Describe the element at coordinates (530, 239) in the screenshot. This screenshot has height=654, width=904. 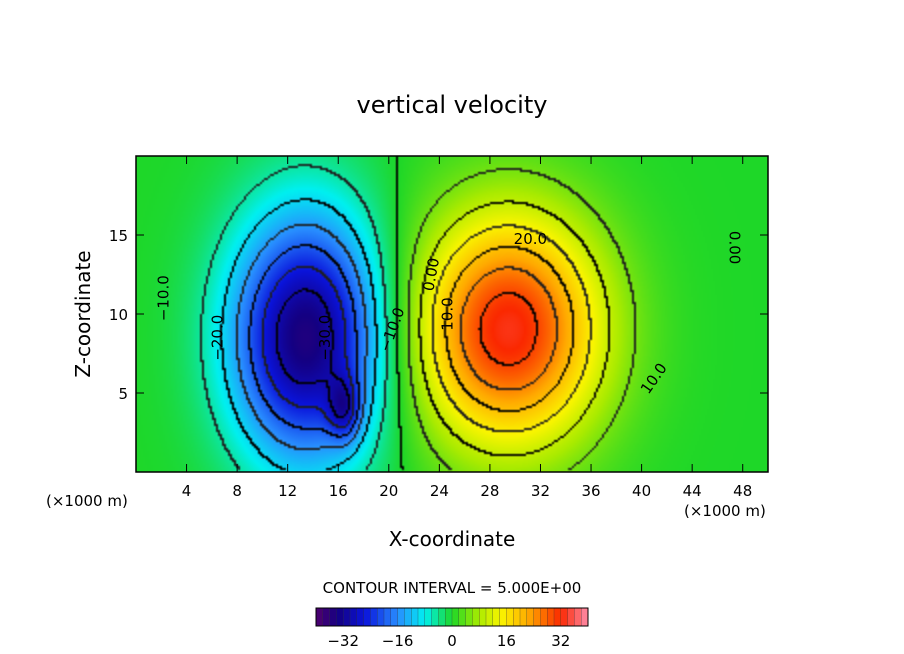
I see `contour-label: 20.0` at that location.